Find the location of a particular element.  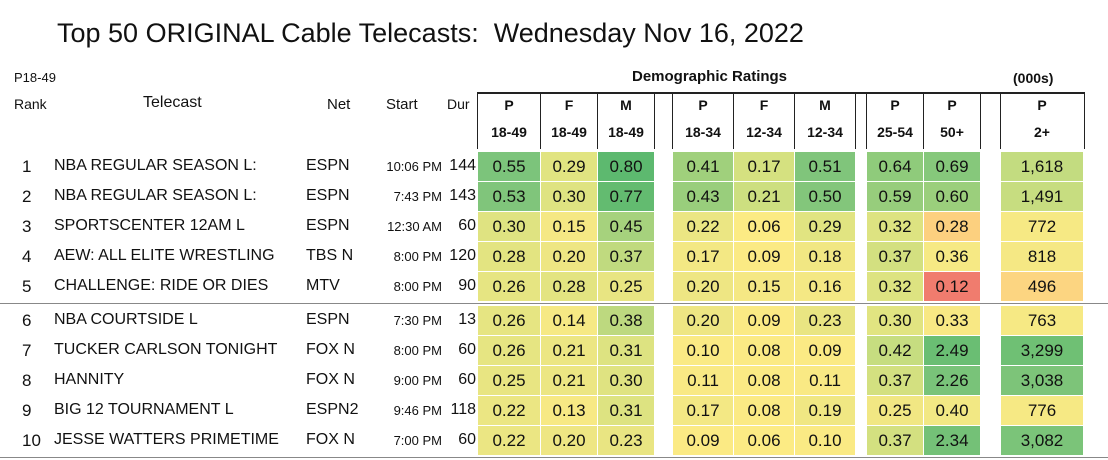

row-rank: 8 is located at coordinates (27, 380).